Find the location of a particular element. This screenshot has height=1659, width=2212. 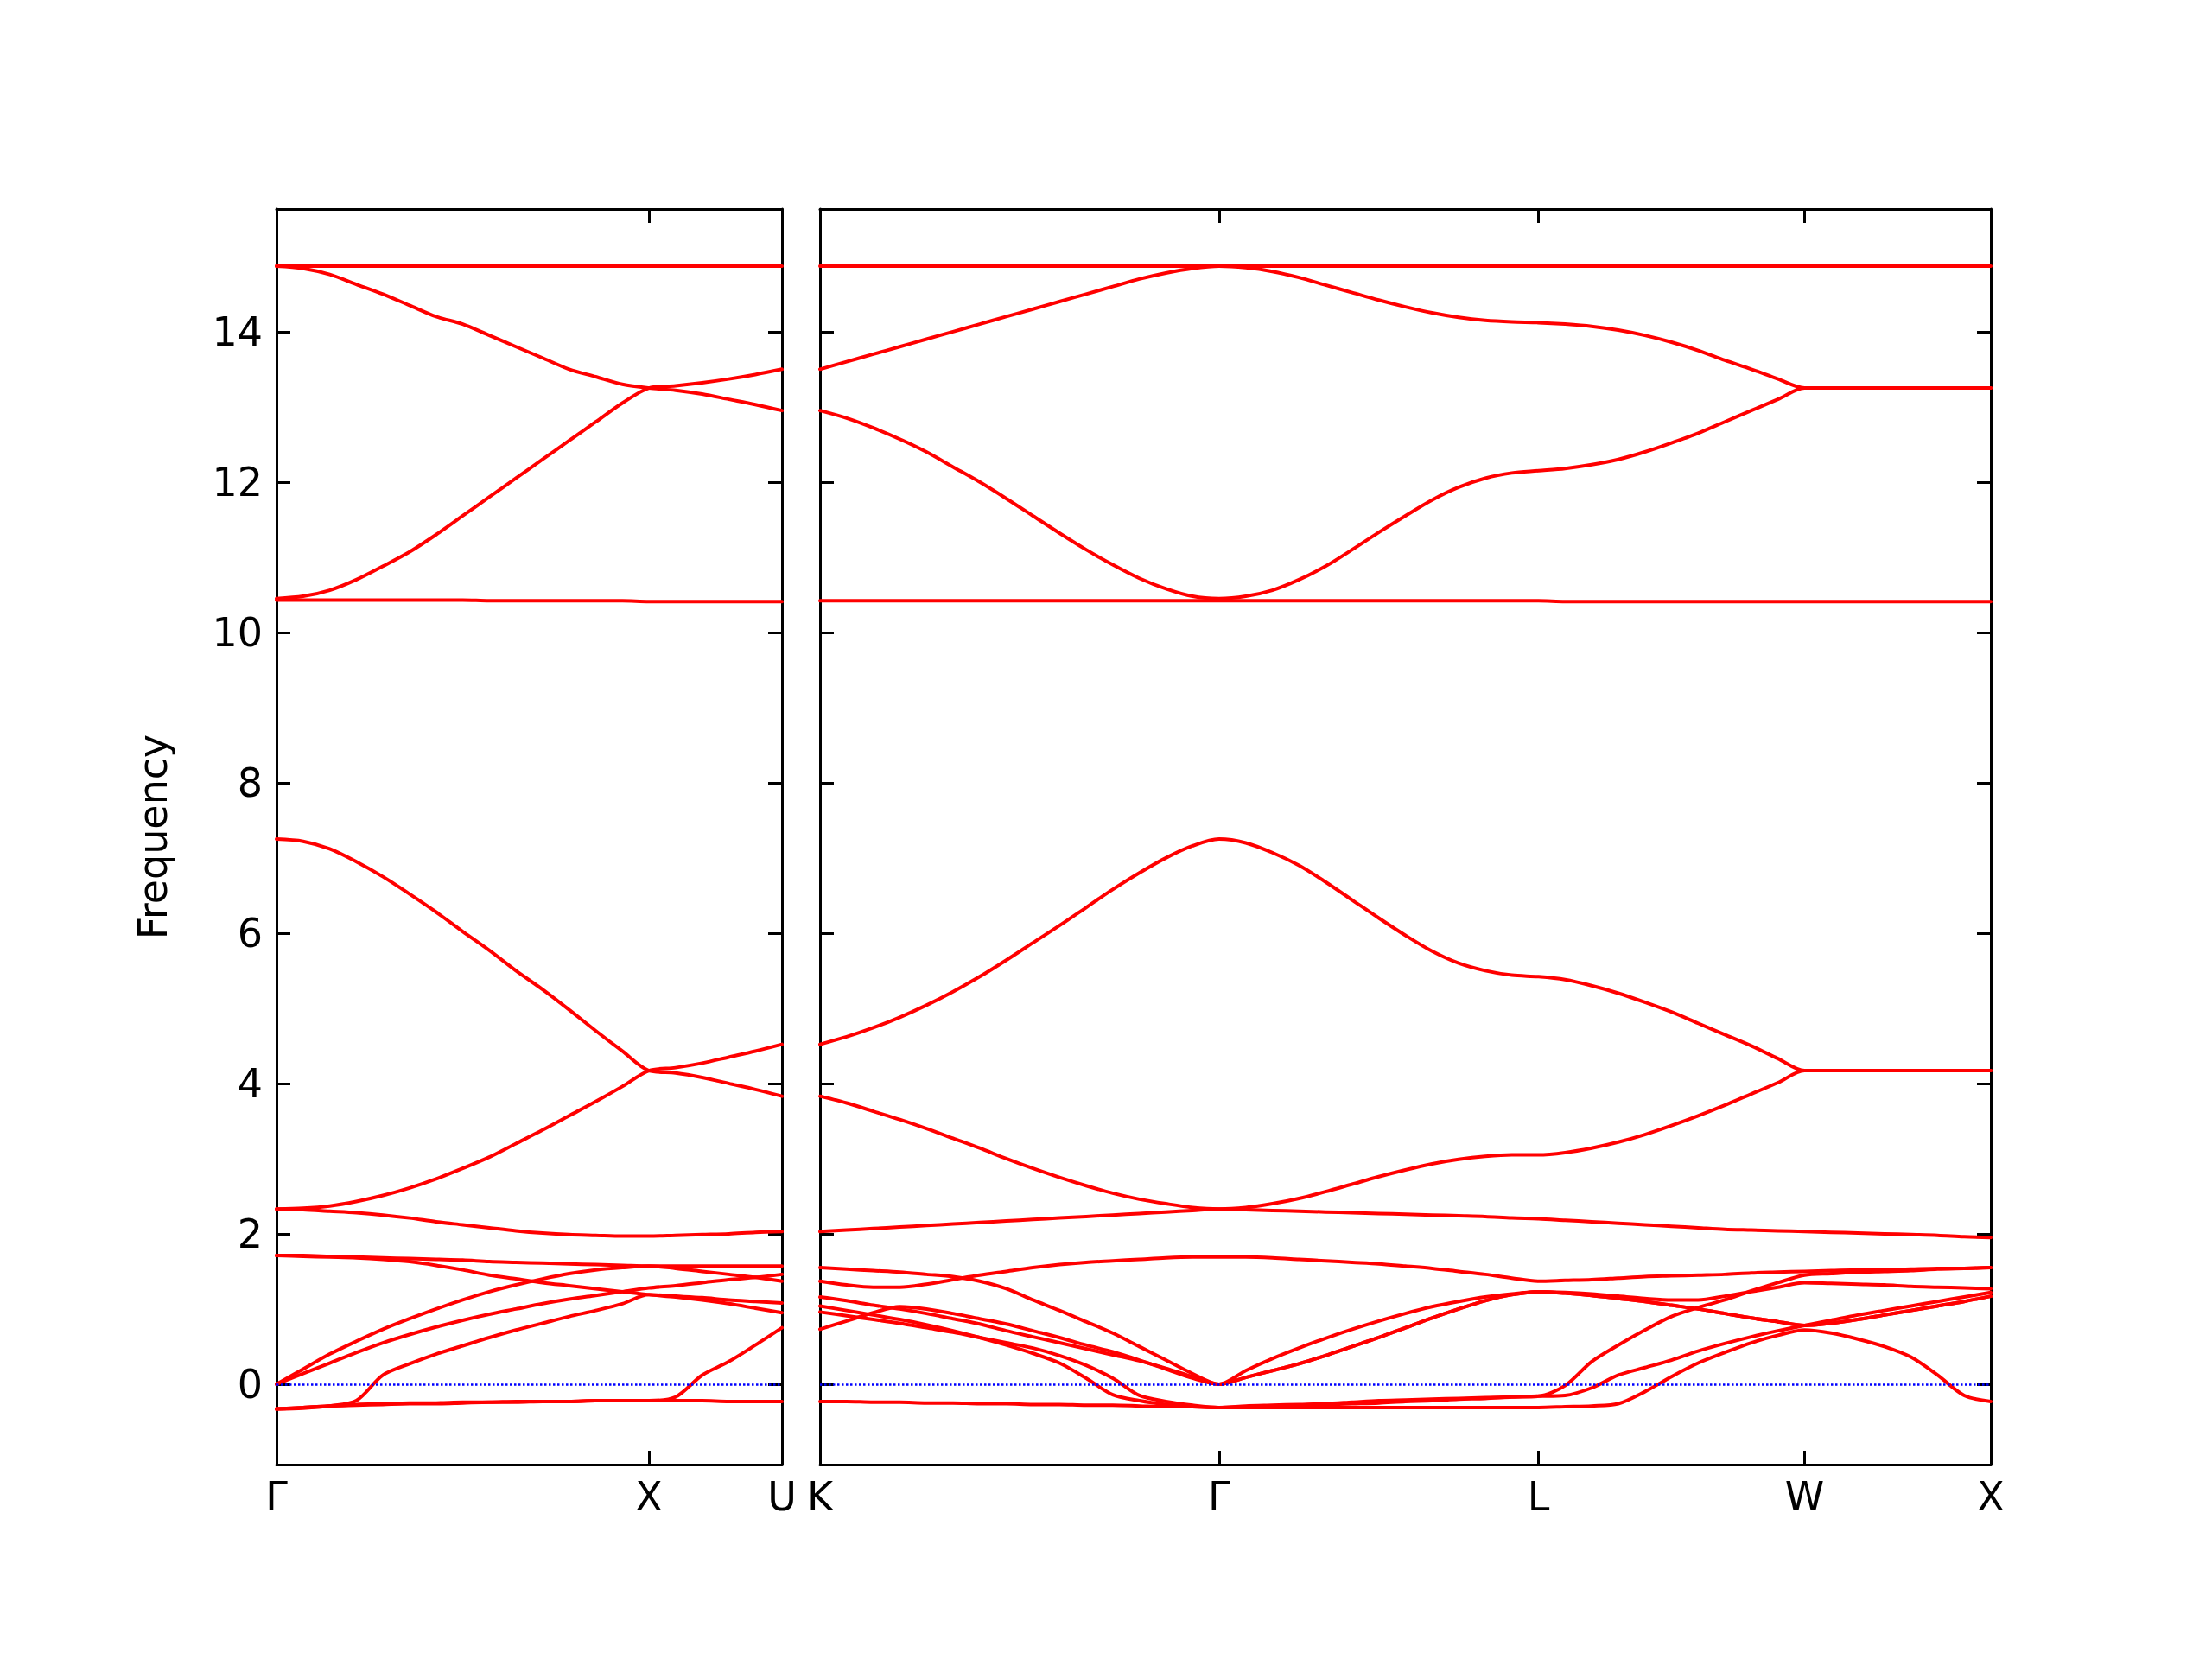

y-tick-label: 8 is located at coordinates (250, 782).